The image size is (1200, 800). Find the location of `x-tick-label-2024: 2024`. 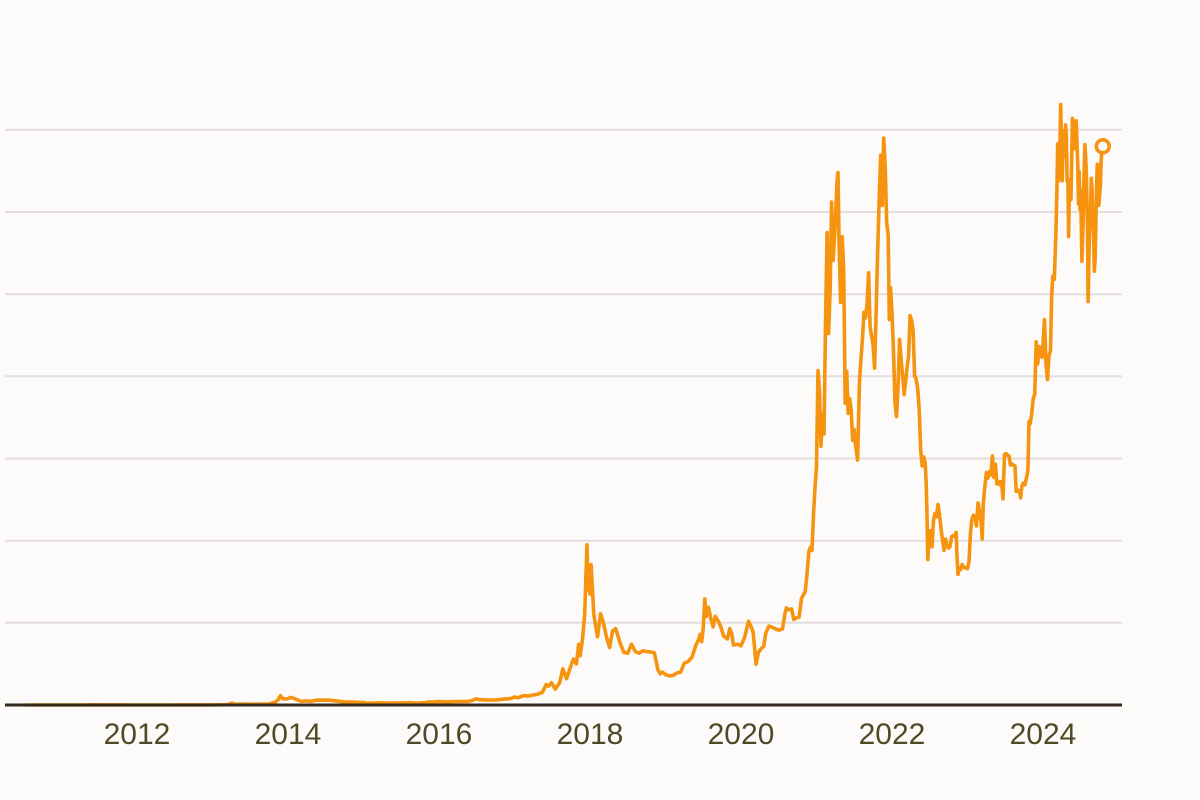

x-tick-label-2024: 2024 is located at coordinates (1043, 734).